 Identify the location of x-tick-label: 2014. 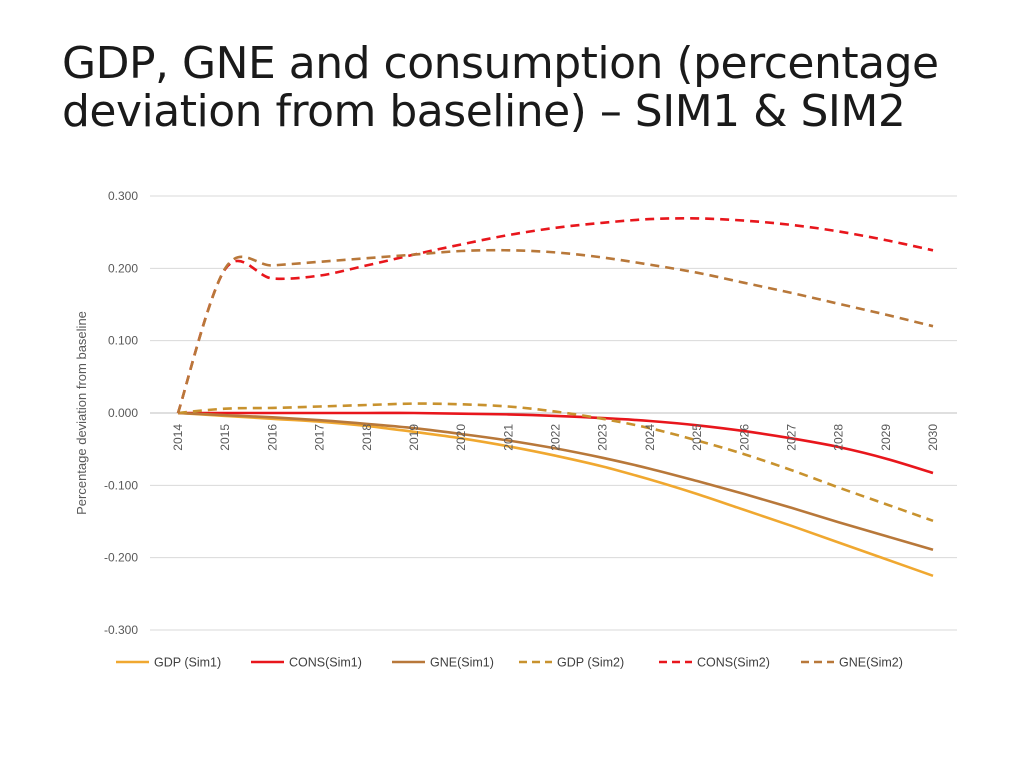
(178, 437).